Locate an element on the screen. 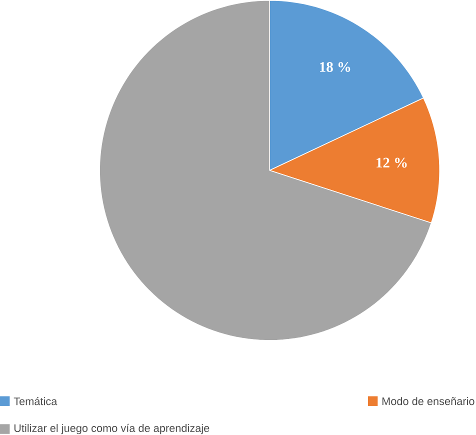 This screenshot has width=476, height=435. legend-label: Temática is located at coordinates (36, 400).